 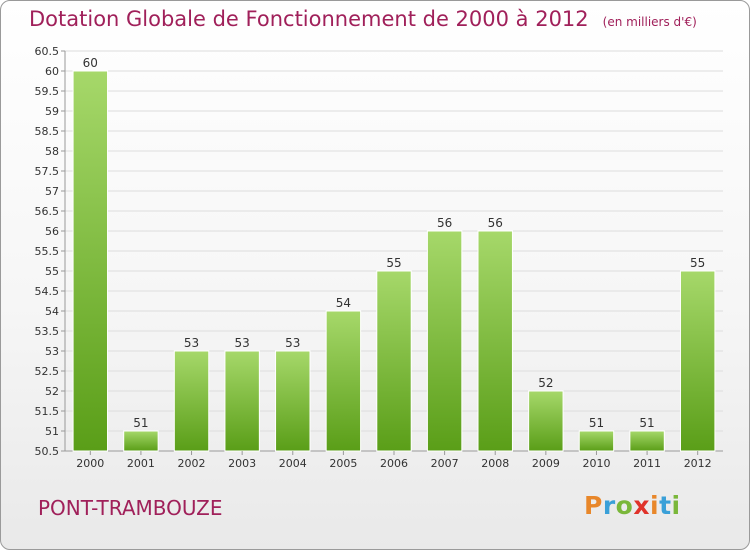 I want to click on y-tick-label: 58.5, so click(x=47, y=131).